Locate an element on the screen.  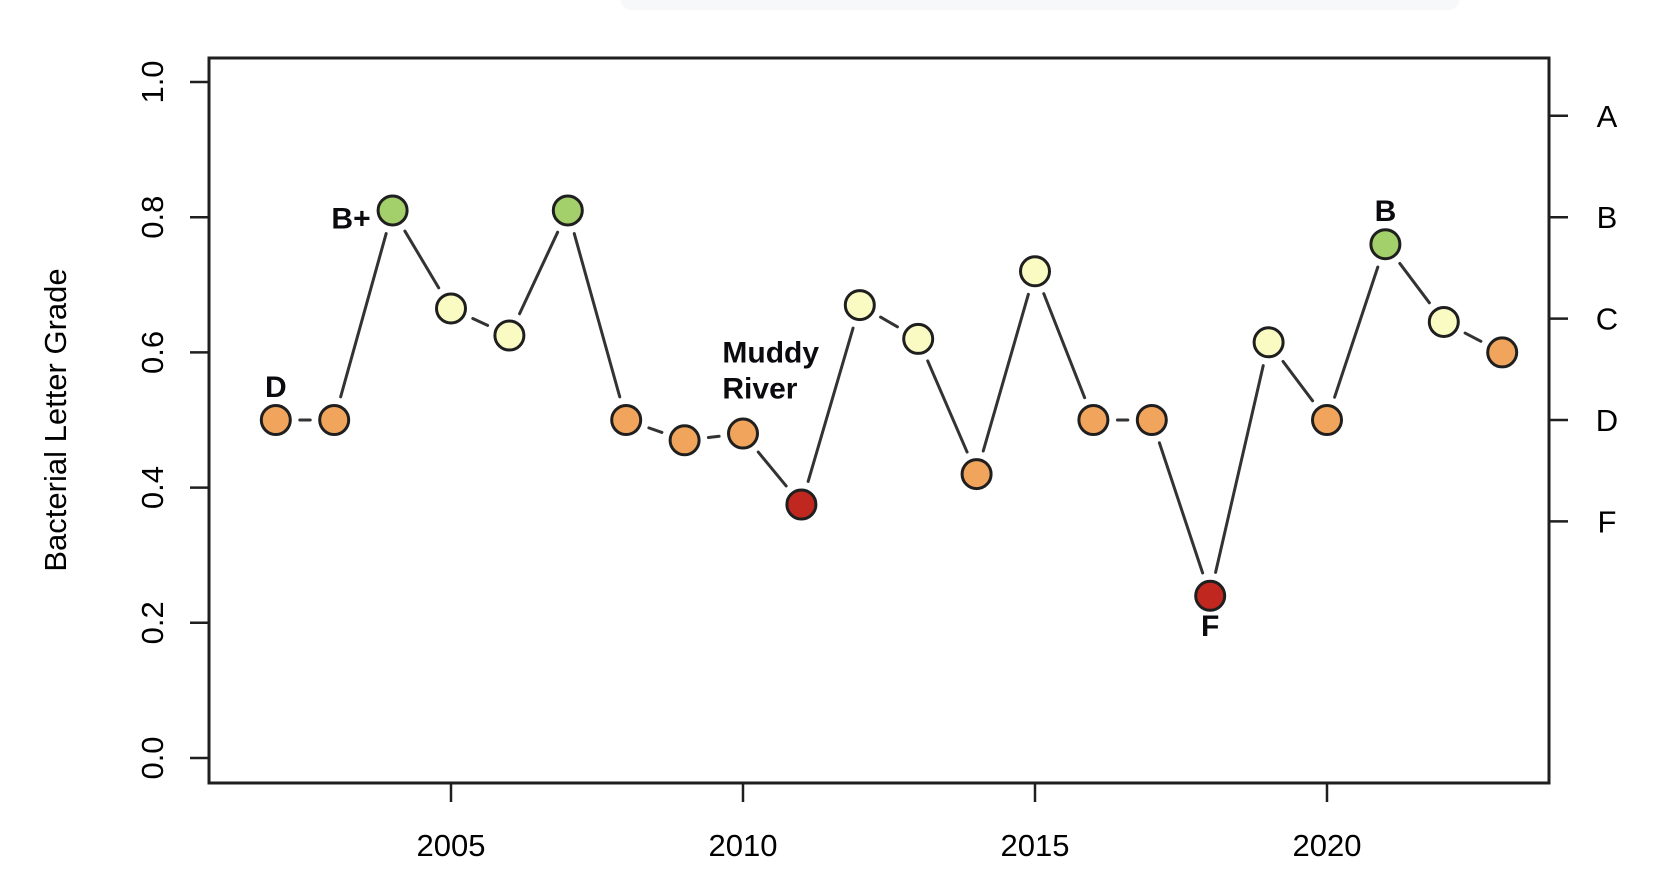
data-point-2019 is located at coordinates (1268, 342).